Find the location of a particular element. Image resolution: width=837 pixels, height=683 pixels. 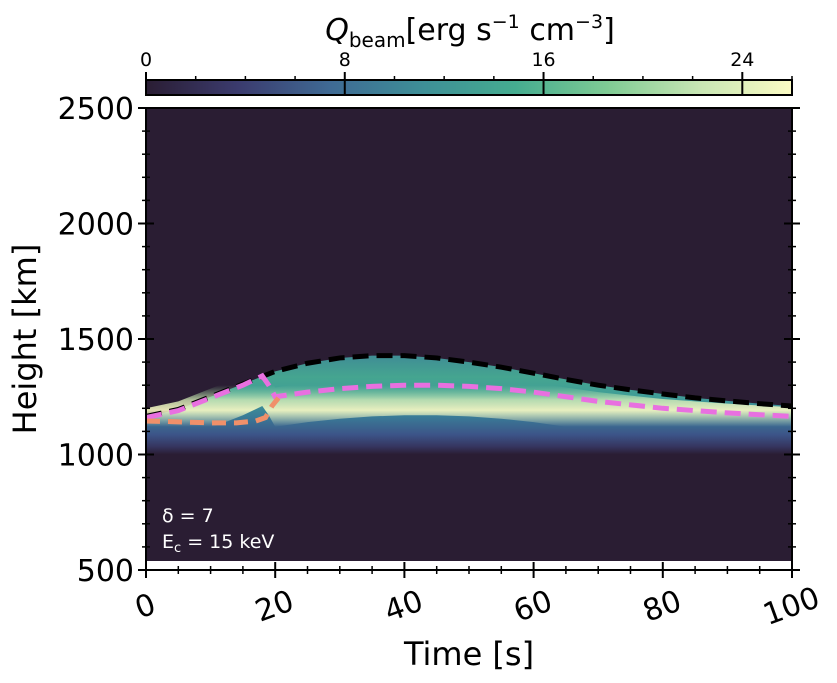

colorbar-tick-label: 24 is located at coordinates (742, 60).